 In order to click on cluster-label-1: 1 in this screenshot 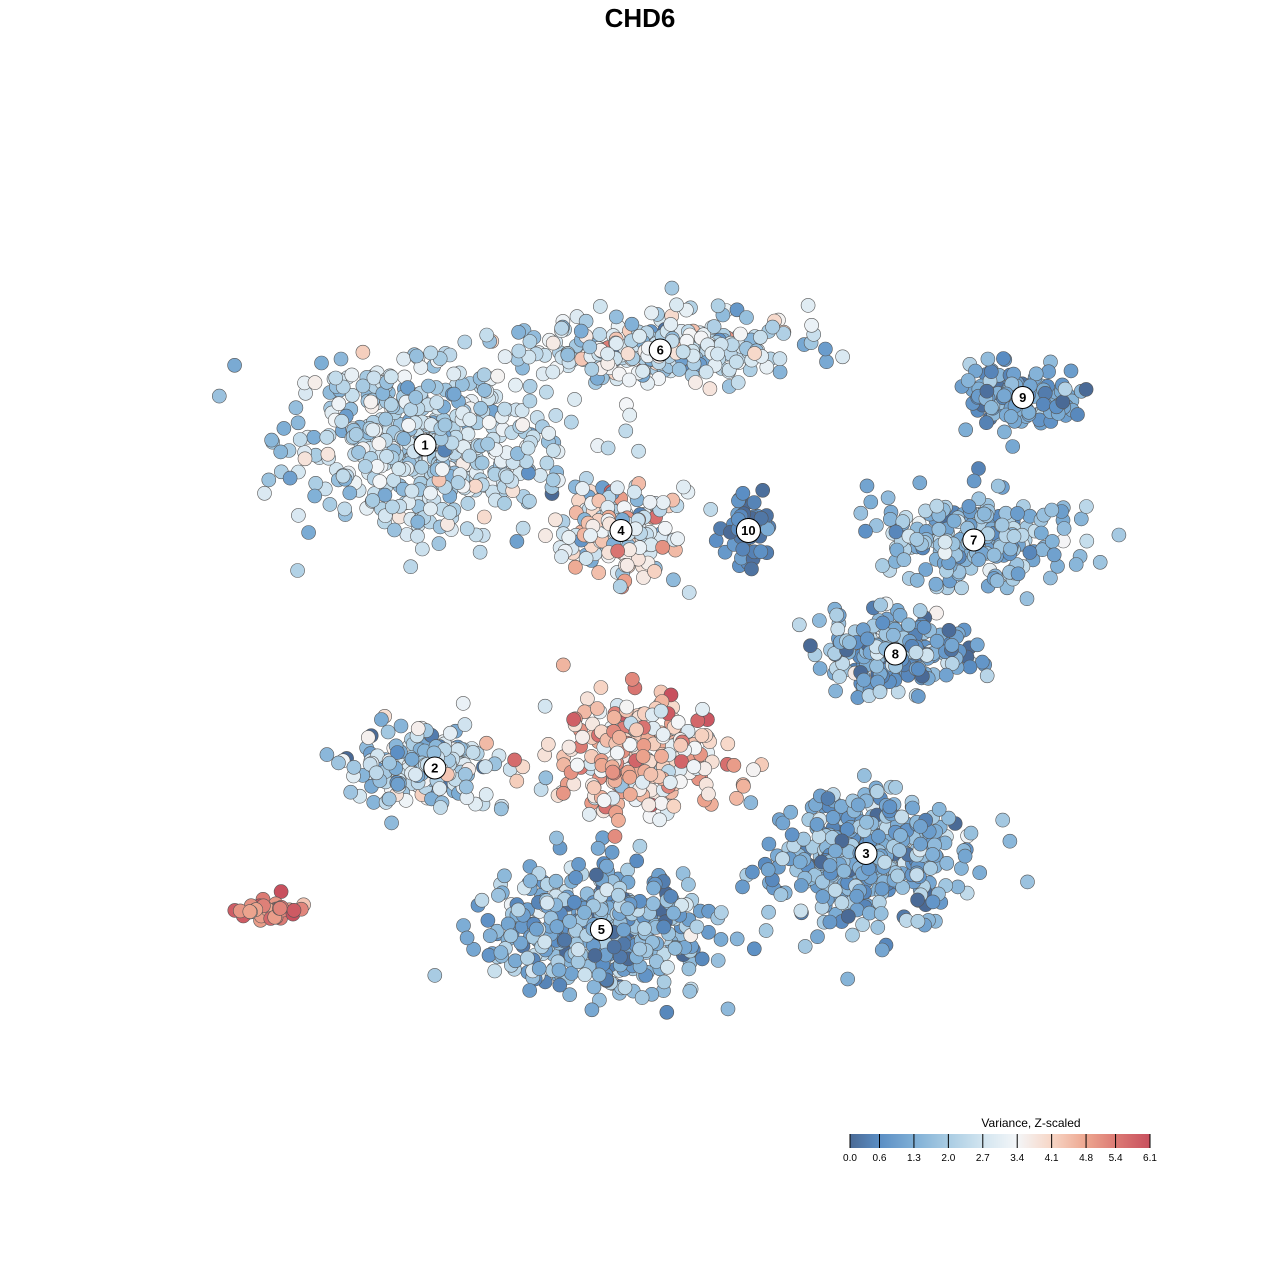, I will do `click(425, 445)`.